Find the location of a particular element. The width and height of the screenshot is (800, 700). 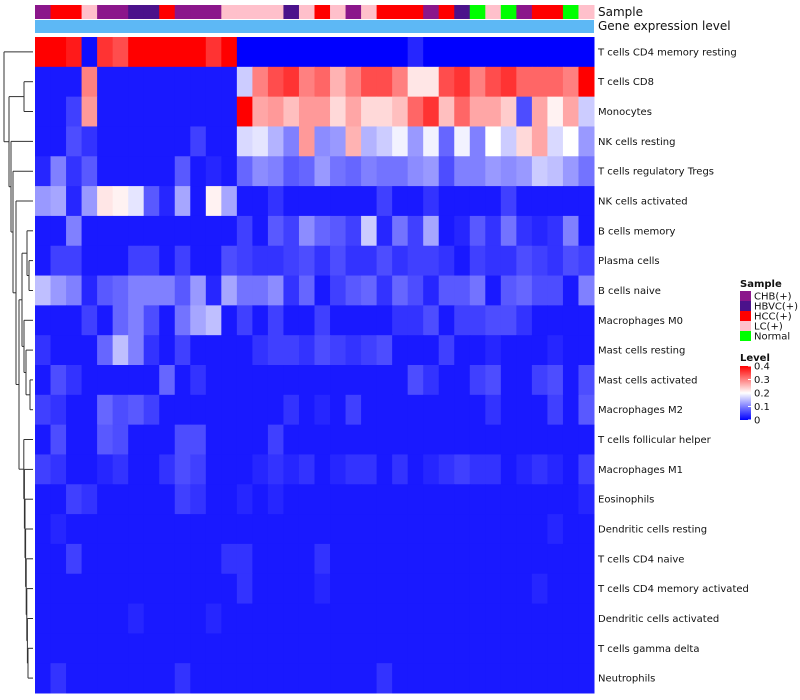

legend-swatch is located at coordinates (745, 296).